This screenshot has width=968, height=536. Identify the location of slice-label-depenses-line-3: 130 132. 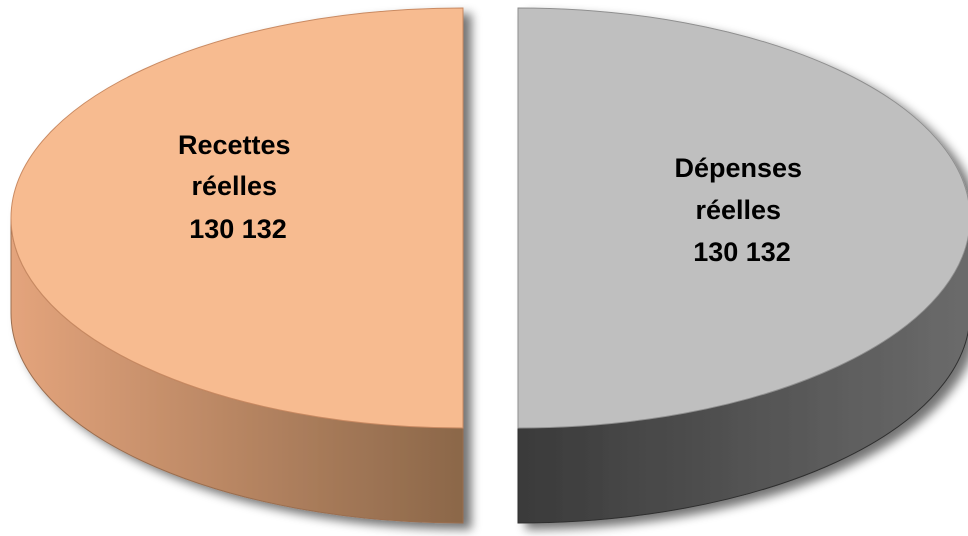
(742, 252).